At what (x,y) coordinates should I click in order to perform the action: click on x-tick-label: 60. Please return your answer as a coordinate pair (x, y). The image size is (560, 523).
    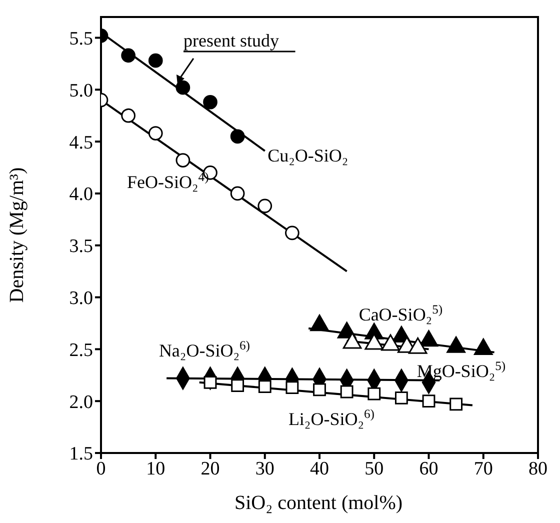
    Looking at the image, I should click on (428, 469).